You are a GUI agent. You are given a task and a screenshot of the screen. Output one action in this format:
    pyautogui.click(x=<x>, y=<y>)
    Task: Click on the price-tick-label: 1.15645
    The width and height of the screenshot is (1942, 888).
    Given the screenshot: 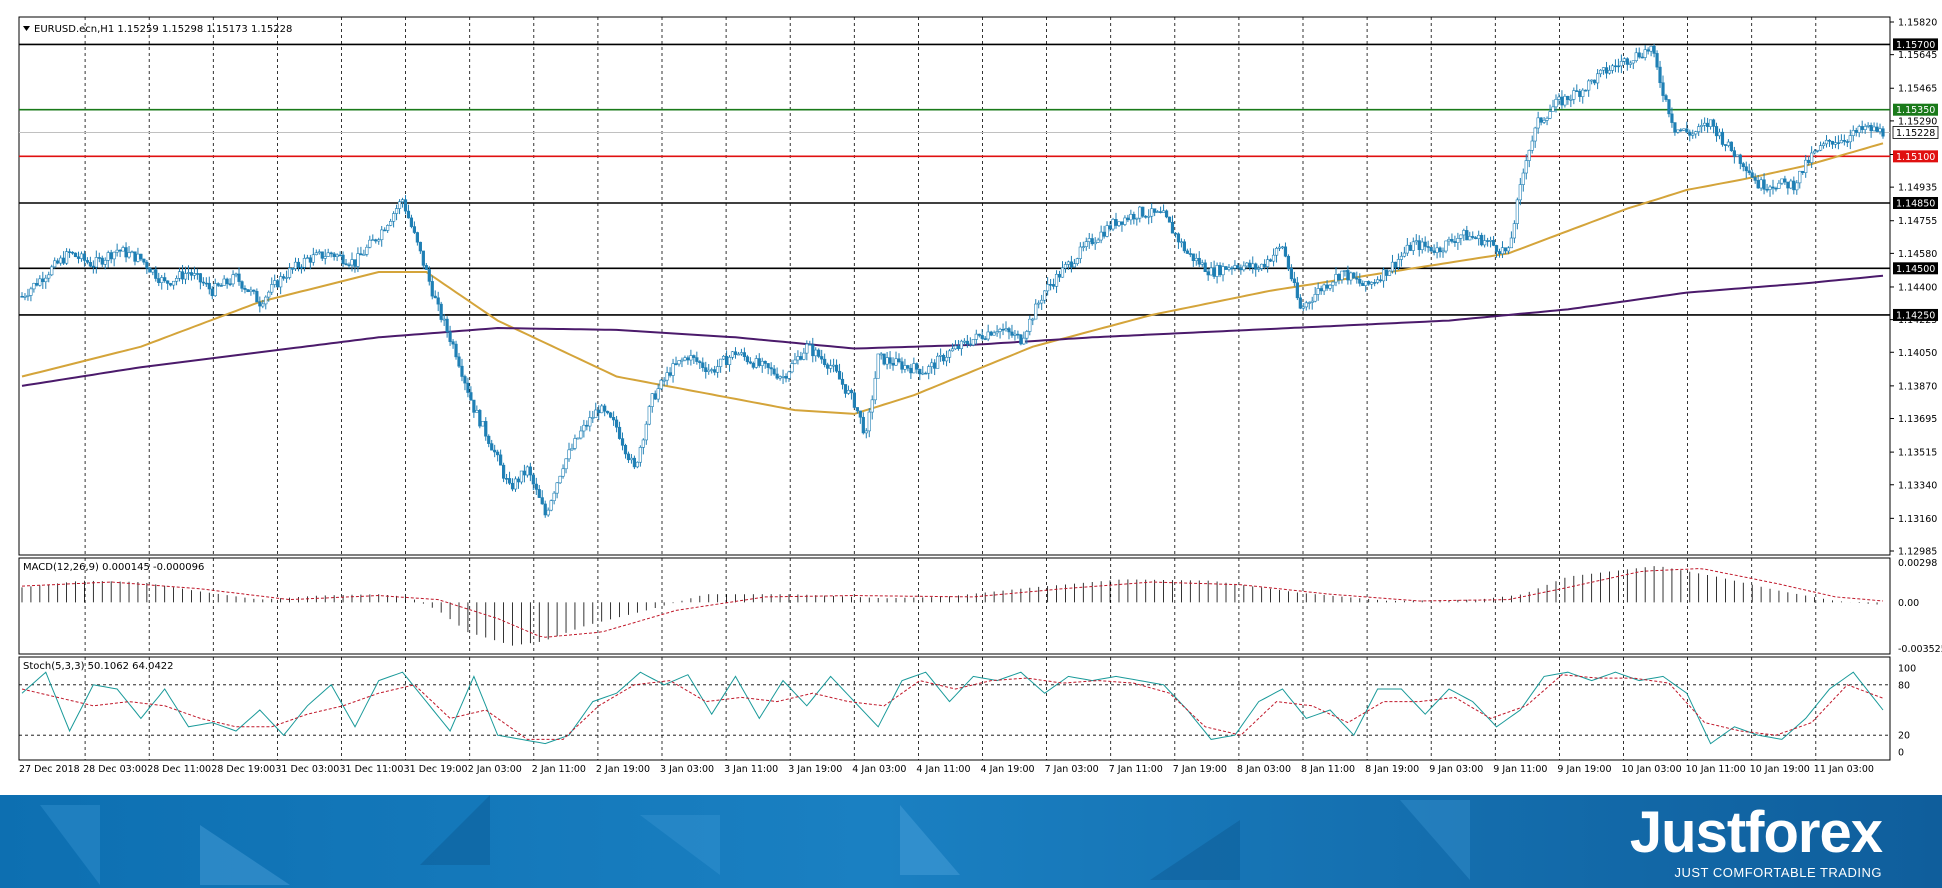 What is the action you would take?
    pyautogui.click(x=1917, y=55)
    